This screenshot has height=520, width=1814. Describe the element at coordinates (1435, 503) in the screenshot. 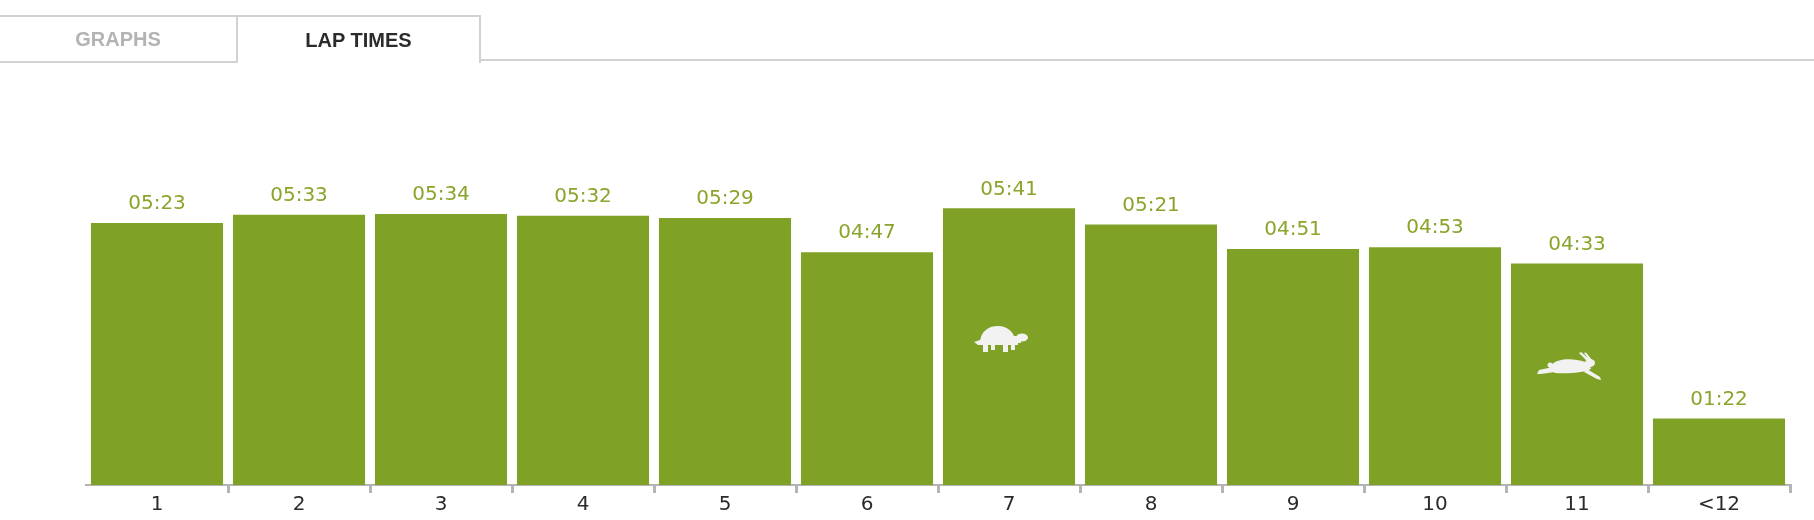

I see `x-tick-label: 10` at that location.